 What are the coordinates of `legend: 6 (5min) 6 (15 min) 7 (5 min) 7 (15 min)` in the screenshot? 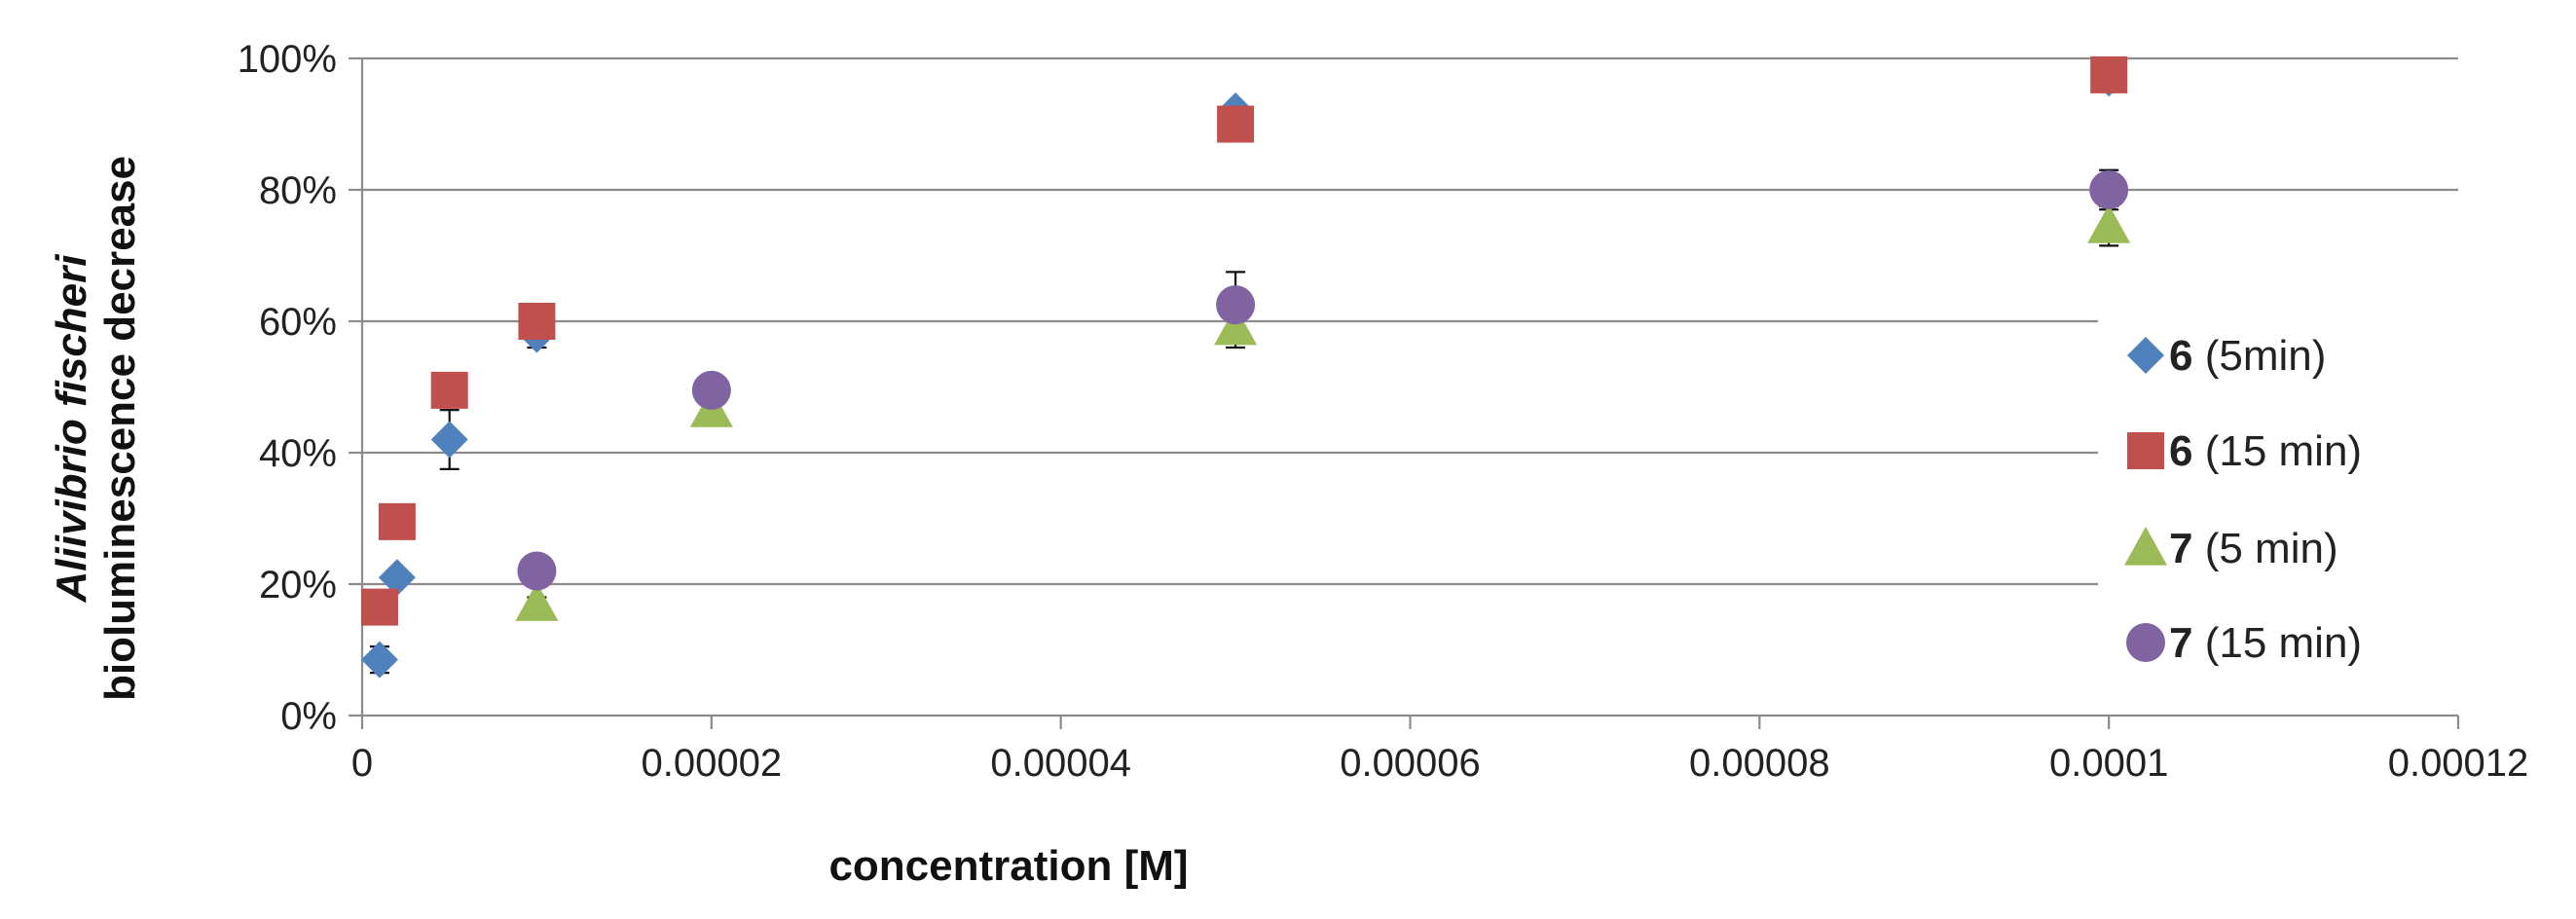 It's located at (2278, 501).